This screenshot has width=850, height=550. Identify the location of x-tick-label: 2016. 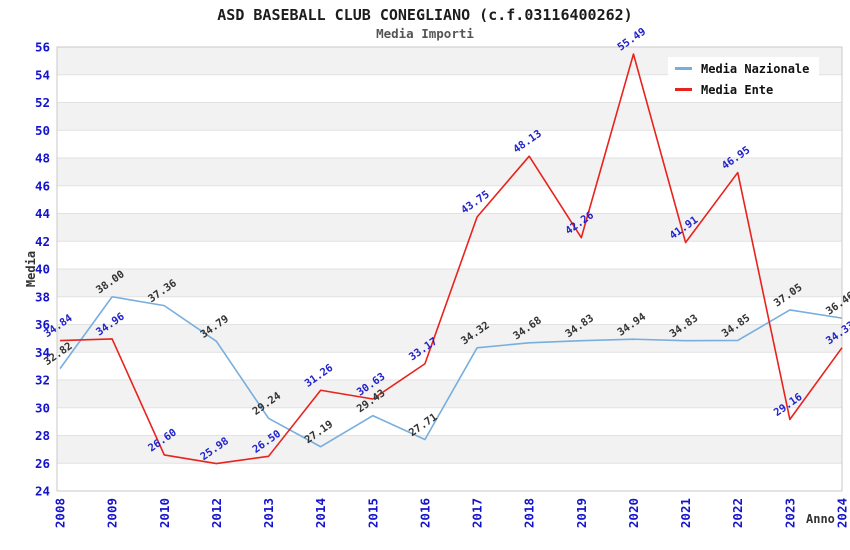
(424, 513).